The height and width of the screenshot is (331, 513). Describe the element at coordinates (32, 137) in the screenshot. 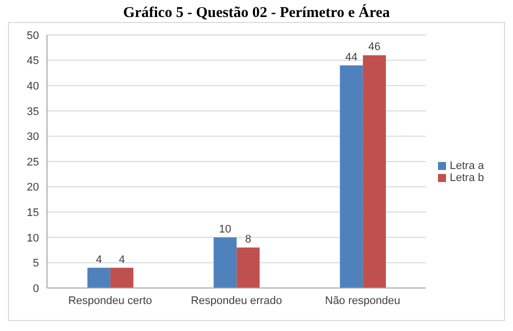

I see `y-tick-label: 30` at that location.